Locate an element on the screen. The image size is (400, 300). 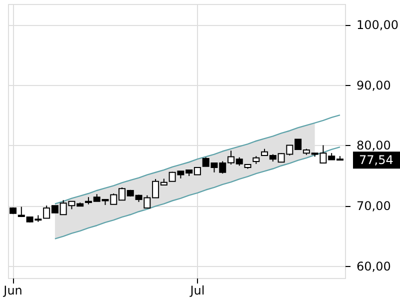
x-tick-label: Jun is located at coordinates (12, 291).